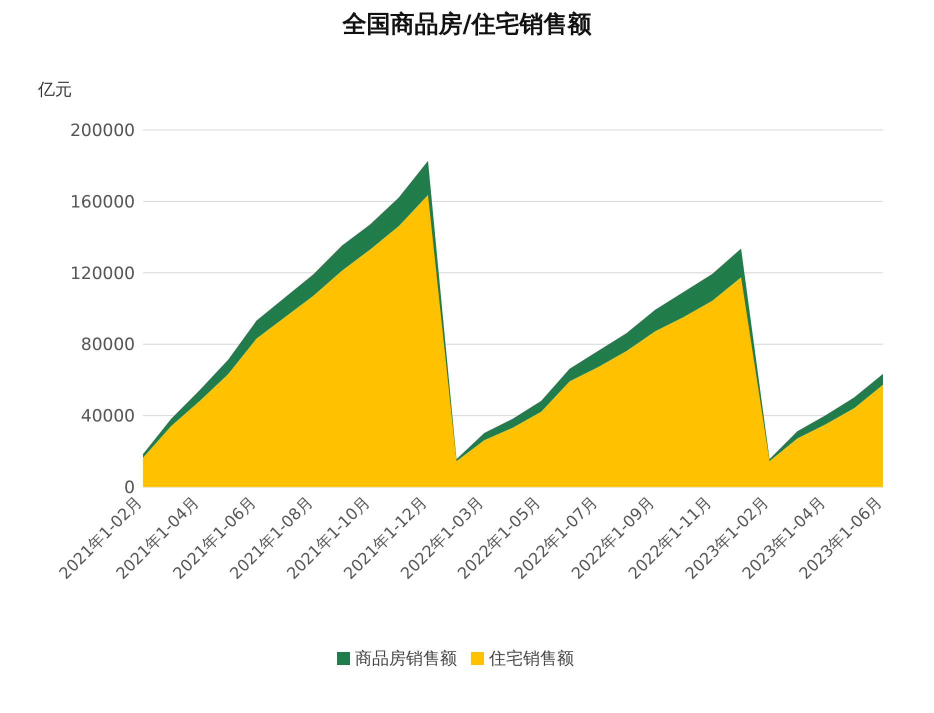 This screenshot has width=934, height=713. What do you see at coordinates (466, 24) in the screenshot?
I see `chart-title: 全国商品房/住宅销售额` at bounding box center [466, 24].